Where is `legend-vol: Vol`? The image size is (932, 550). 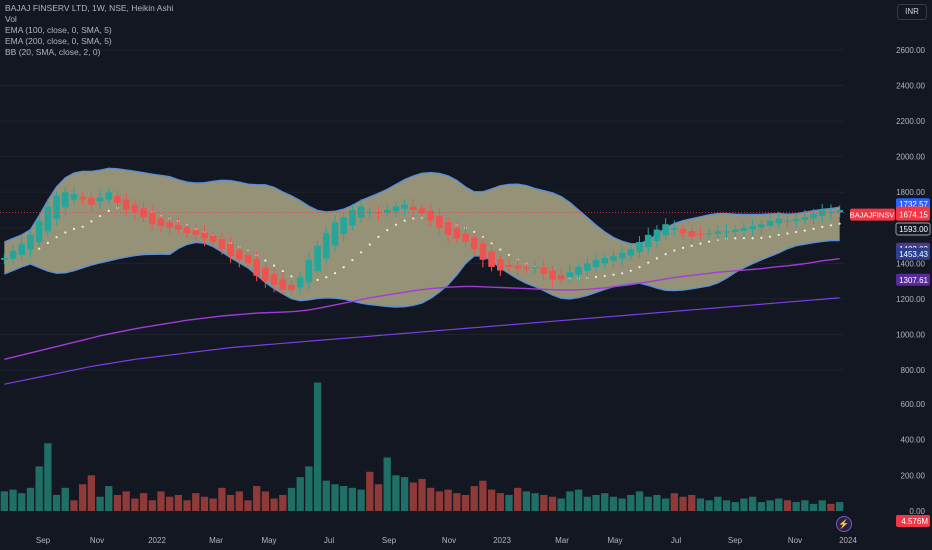
legend-vol: Vol is located at coordinates (11, 19).